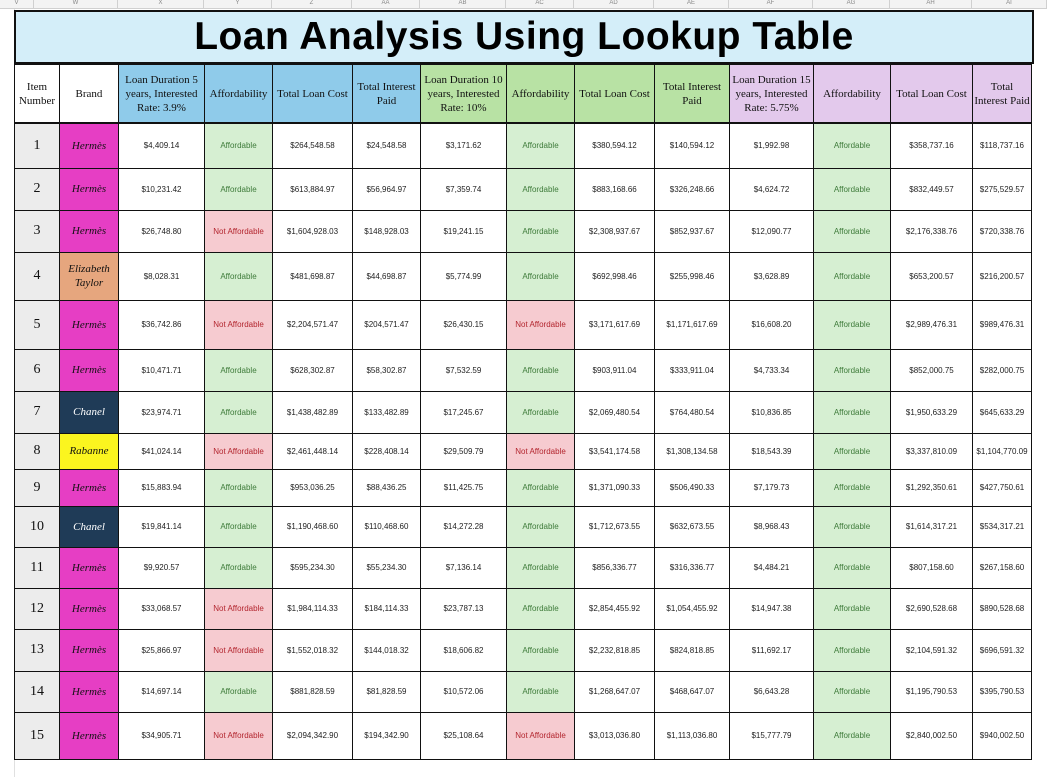 This screenshot has height=777, width=1047. What do you see at coordinates (771, 276) in the screenshot?
I see `cell-monthly-payment-15yr: $3,628.89` at bounding box center [771, 276].